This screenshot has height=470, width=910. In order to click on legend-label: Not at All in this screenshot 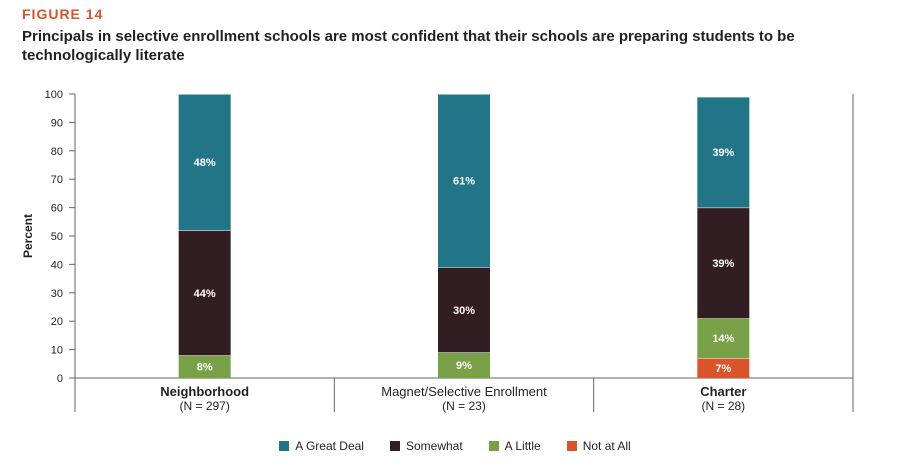, I will do `click(606, 446)`.